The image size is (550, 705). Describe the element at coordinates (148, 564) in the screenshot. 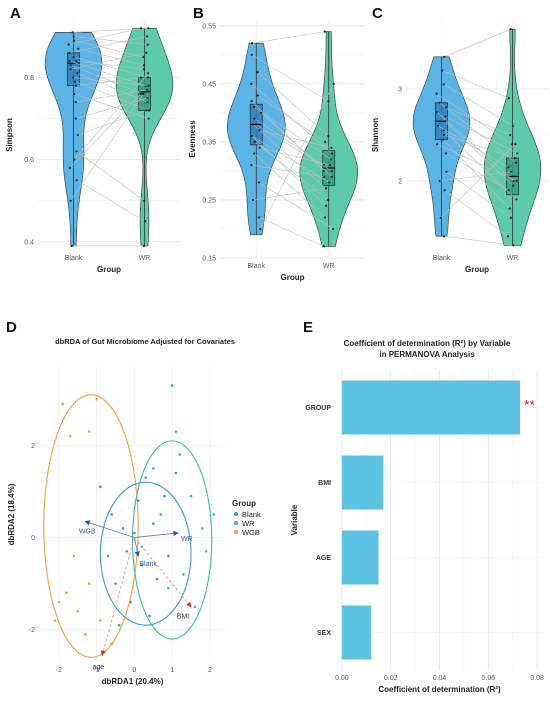

I see `vector-label: Blank` at that location.